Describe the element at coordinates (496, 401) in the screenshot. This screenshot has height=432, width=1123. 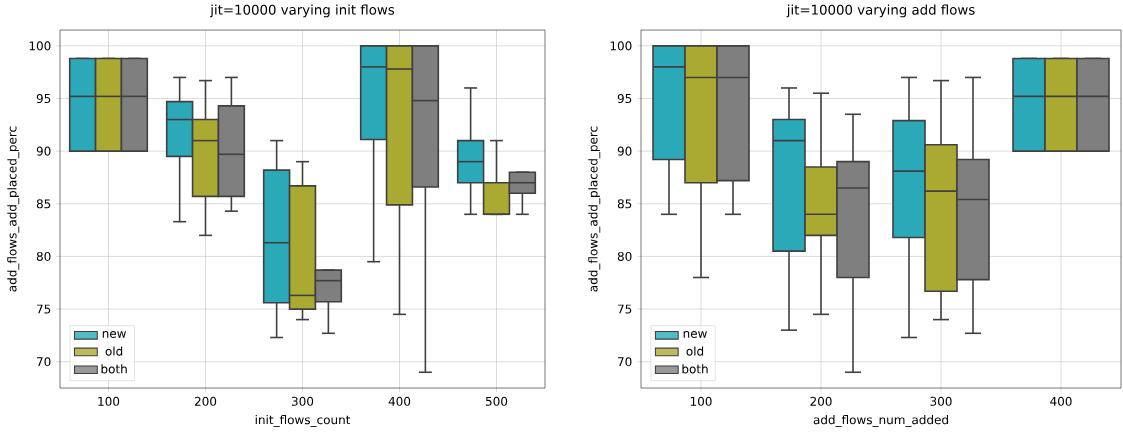
I see `x-tick-label: 500` at that location.